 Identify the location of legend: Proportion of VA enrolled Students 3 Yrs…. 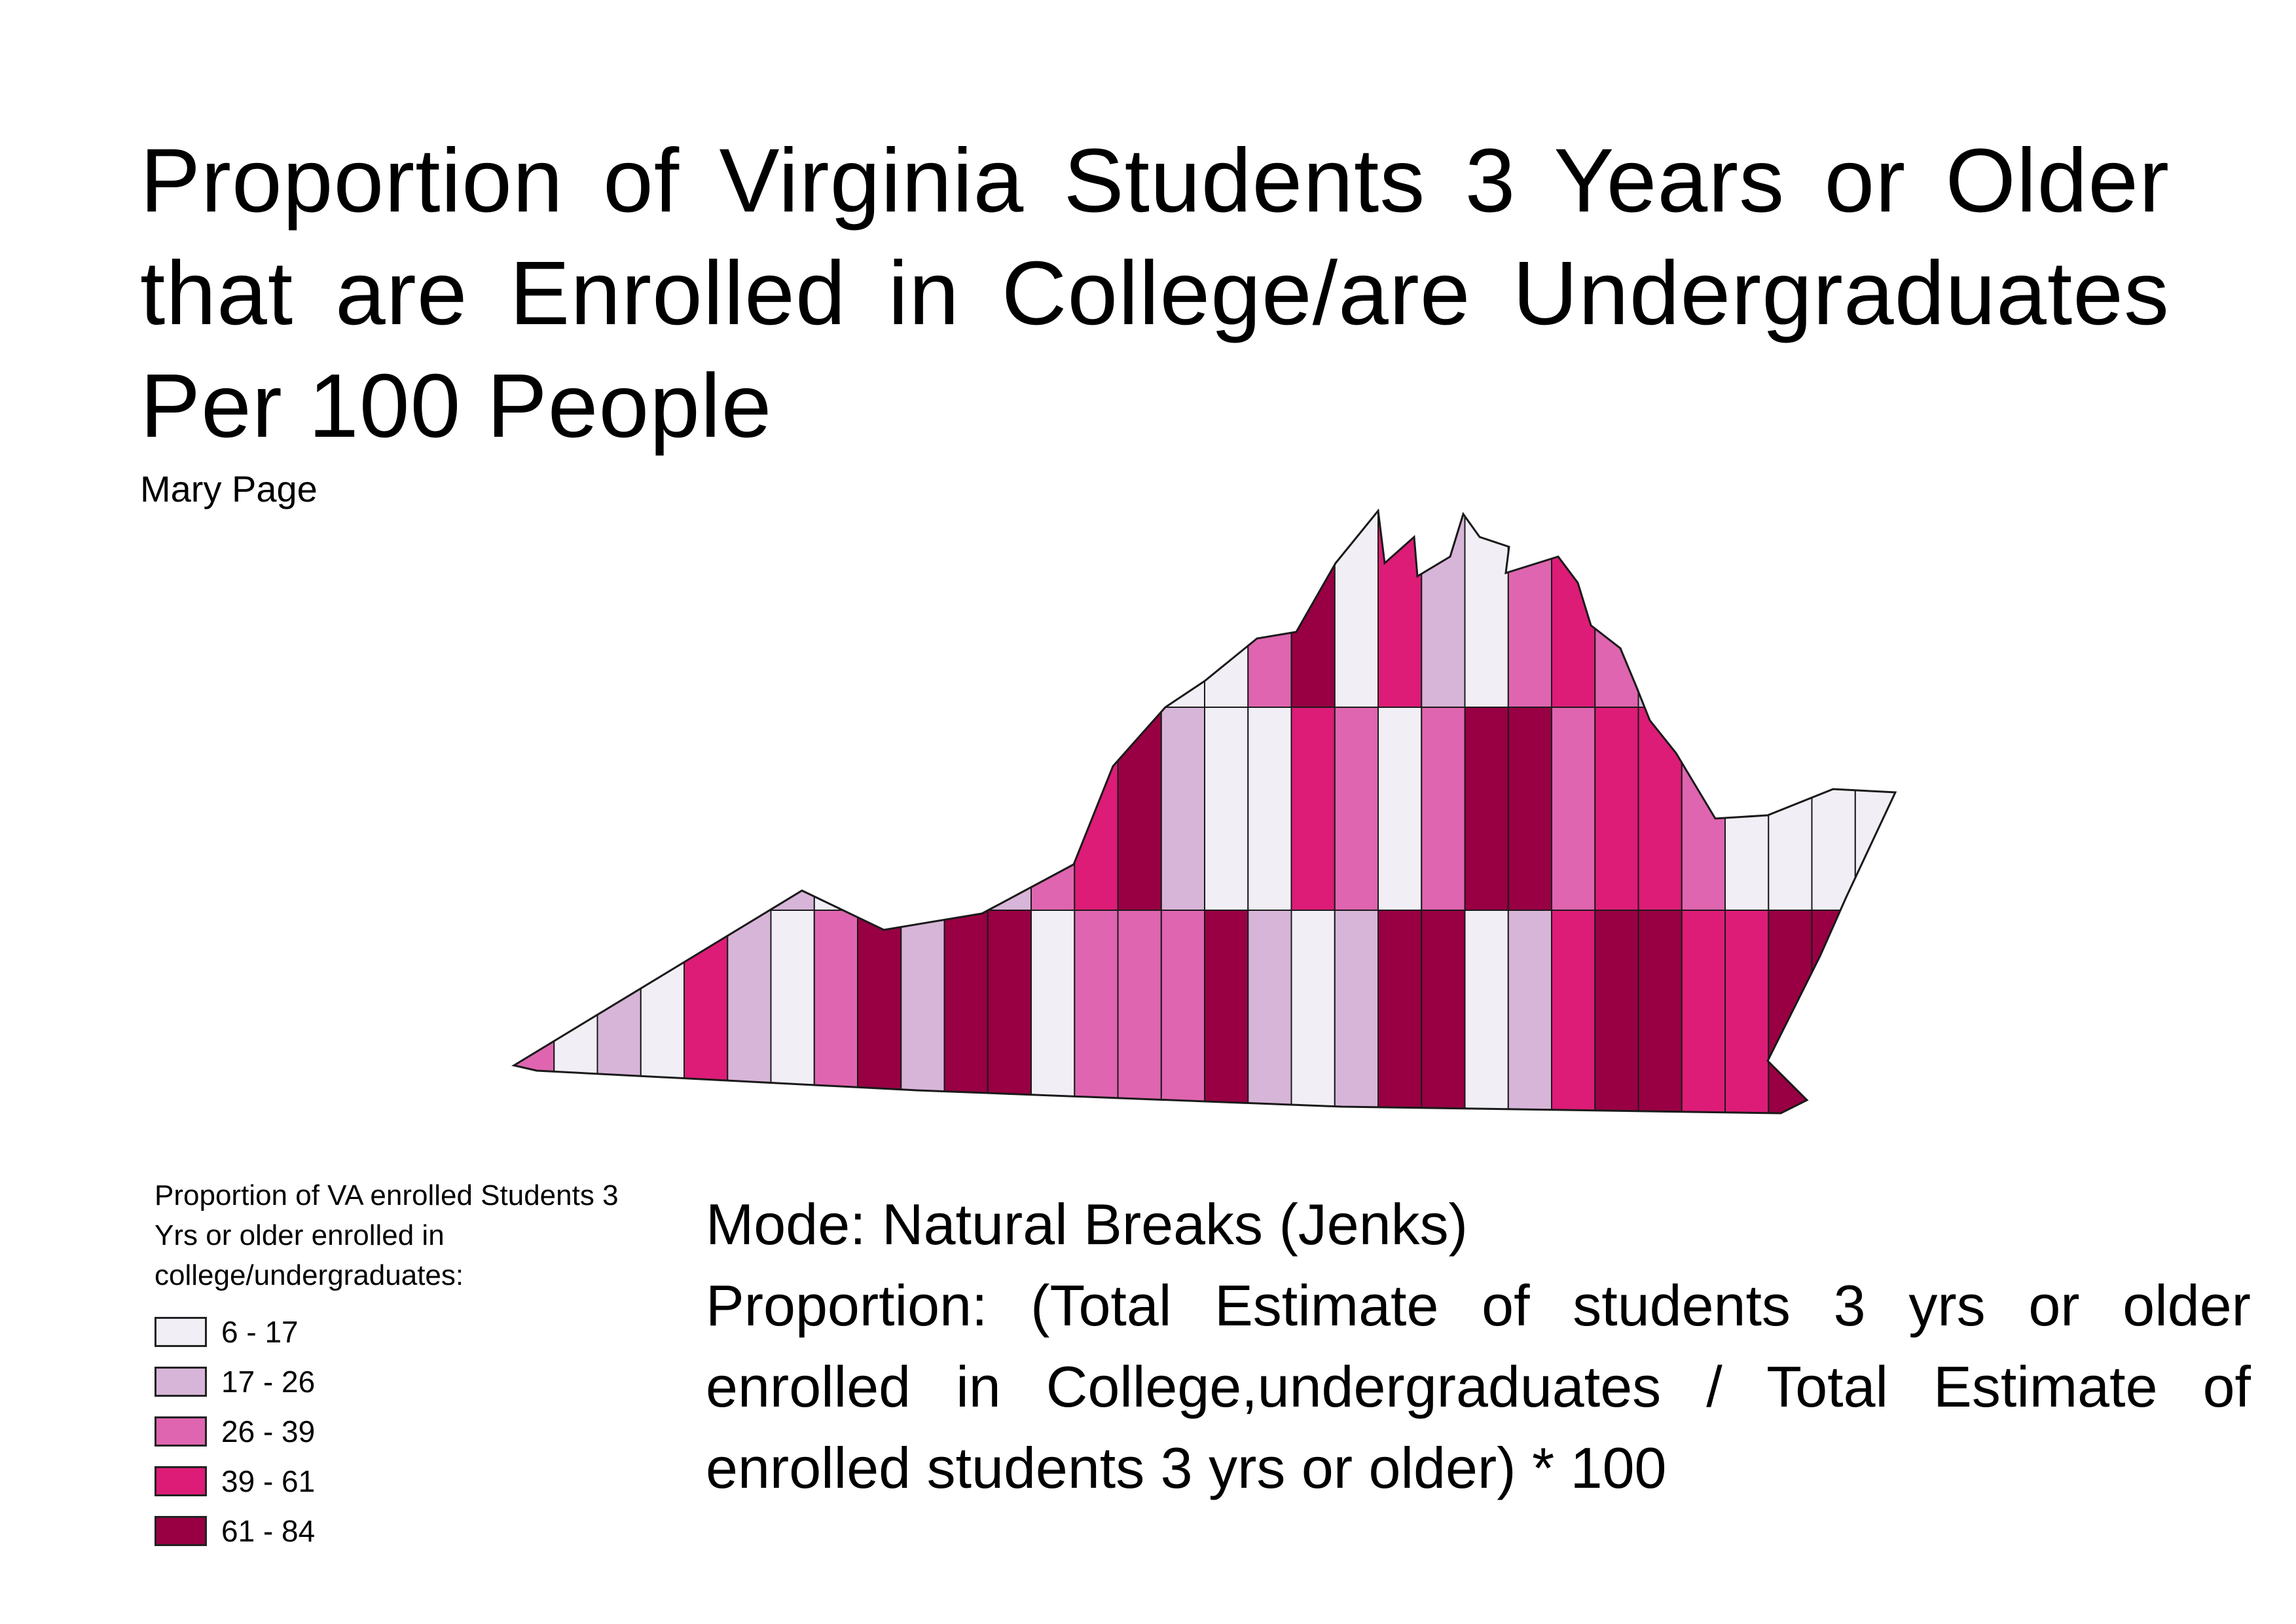
(390, 1365).